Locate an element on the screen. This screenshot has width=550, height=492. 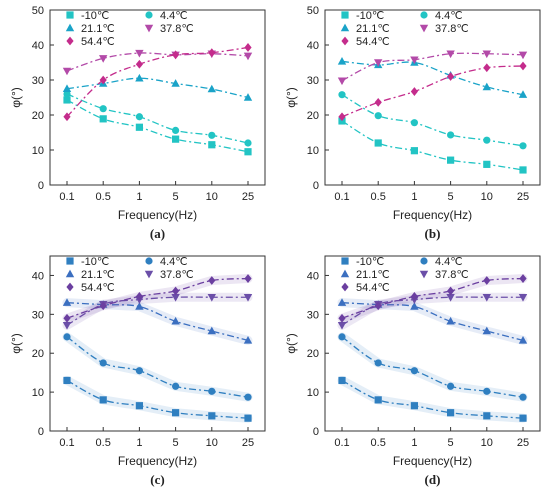
y-tick-label: 40 is located at coordinates (313, 46).